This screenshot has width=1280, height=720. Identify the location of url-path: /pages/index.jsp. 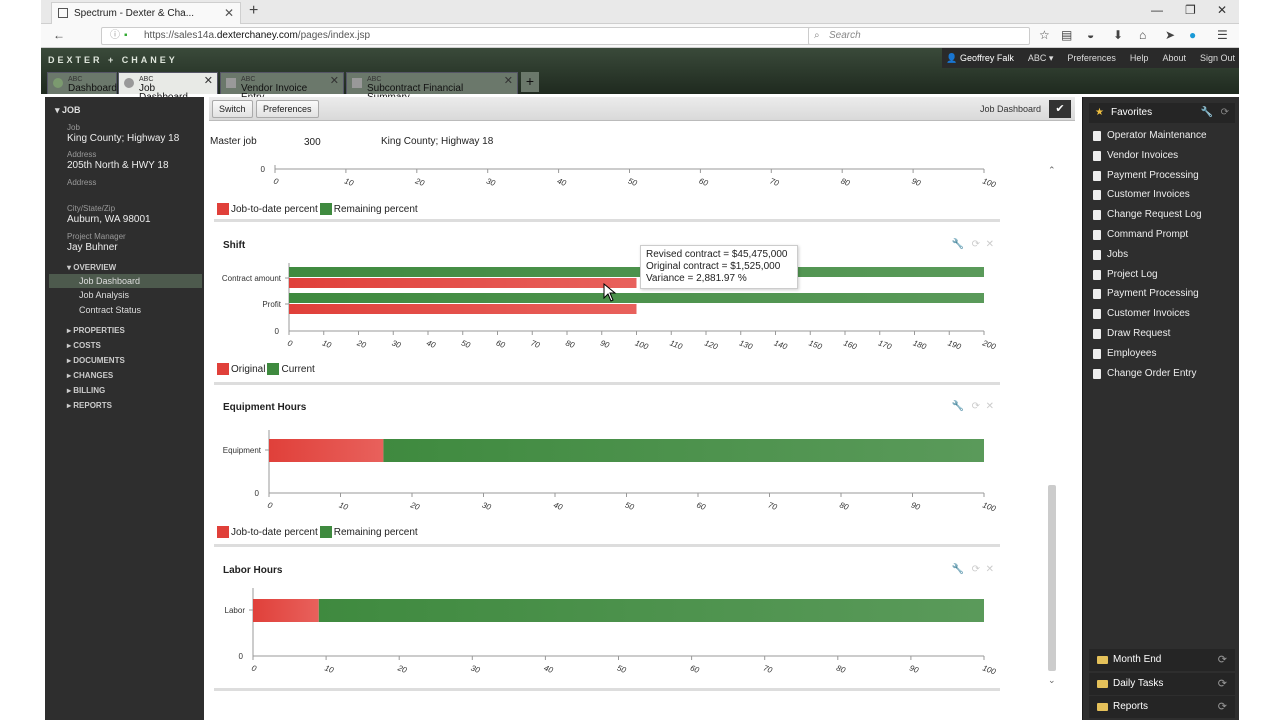
(334, 35).